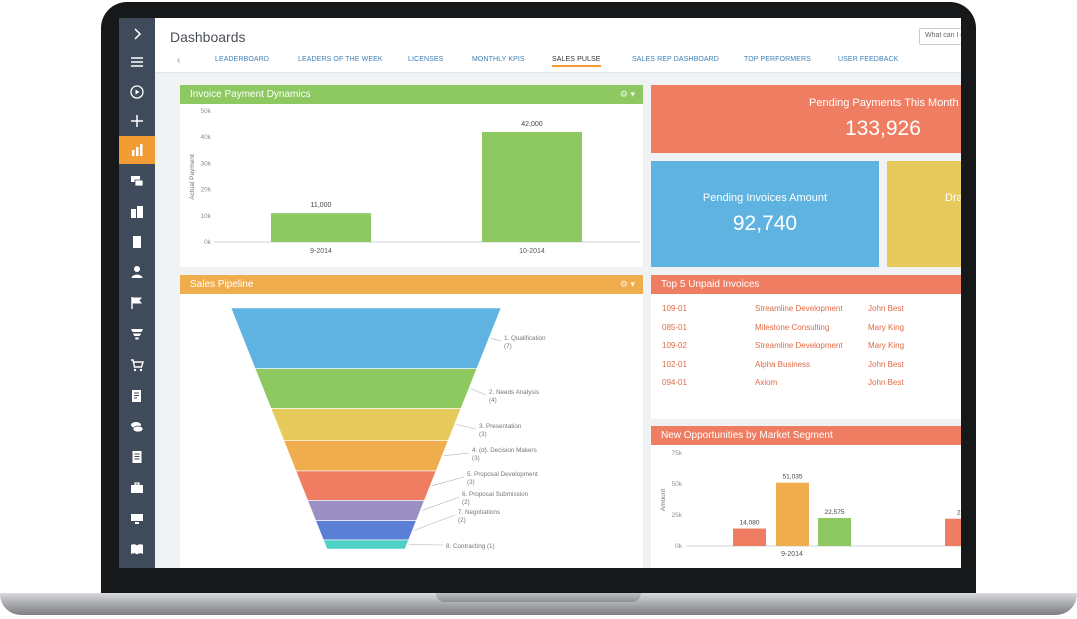 Image resolution: width=1077 pixels, height=619 pixels. I want to click on tab-licenses: LICENSES, so click(426, 59).